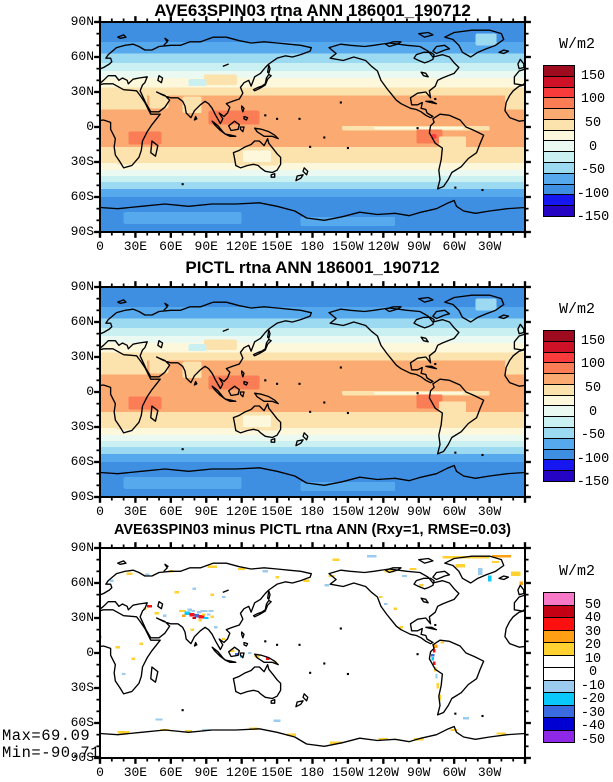  What do you see at coordinates (593, 686) in the screenshot?
I see `colorbar-tick-label: -10` at bounding box center [593, 686].